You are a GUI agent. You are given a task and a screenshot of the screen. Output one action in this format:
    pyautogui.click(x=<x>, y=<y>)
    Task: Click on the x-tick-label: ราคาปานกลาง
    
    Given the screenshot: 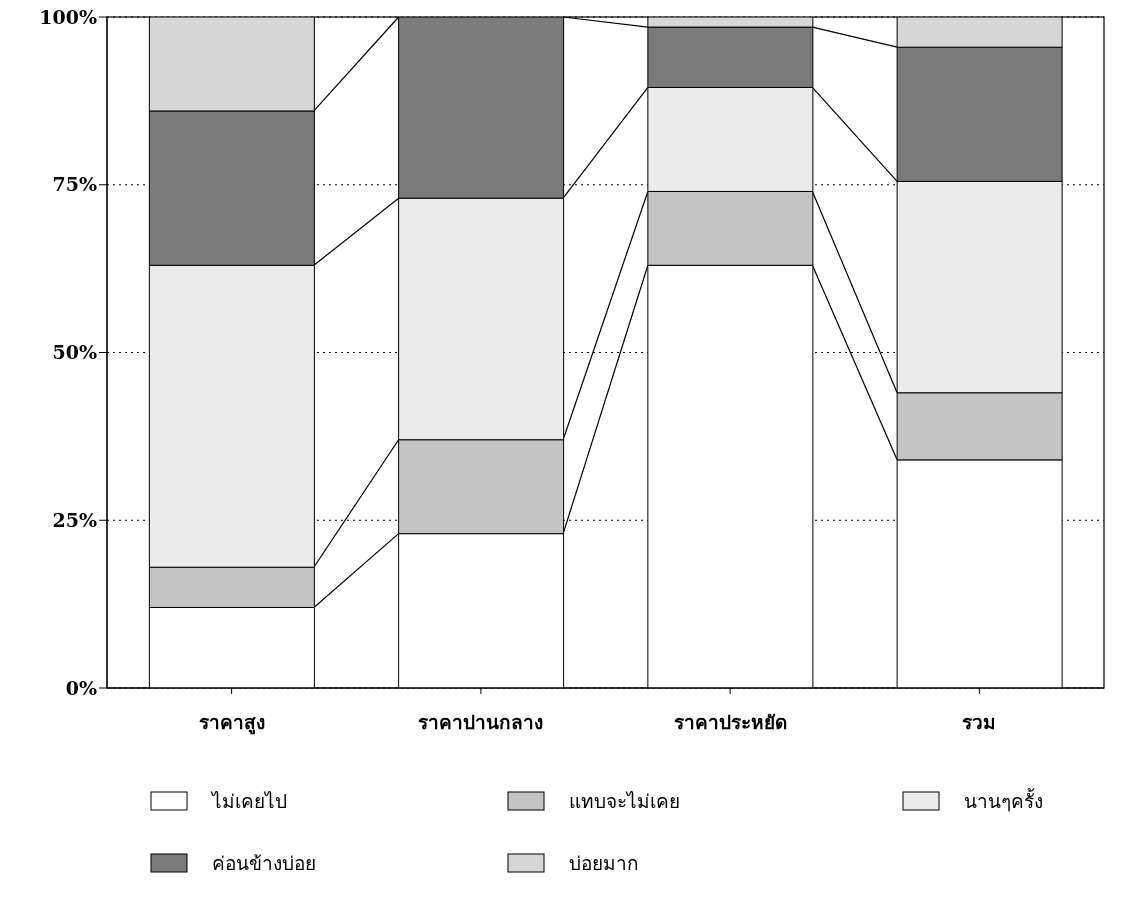 What is the action you would take?
    pyautogui.click(x=481, y=722)
    